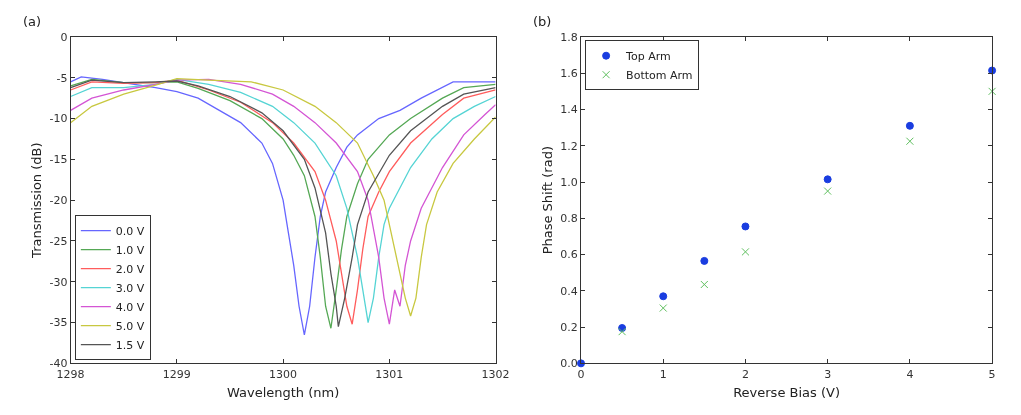 The height and width of the screenshot is (415, 1021). What do you see at coordinates (992, 374) in the screenshot?
I see `x-tick-label: 5` at bounding box center [992, 374].